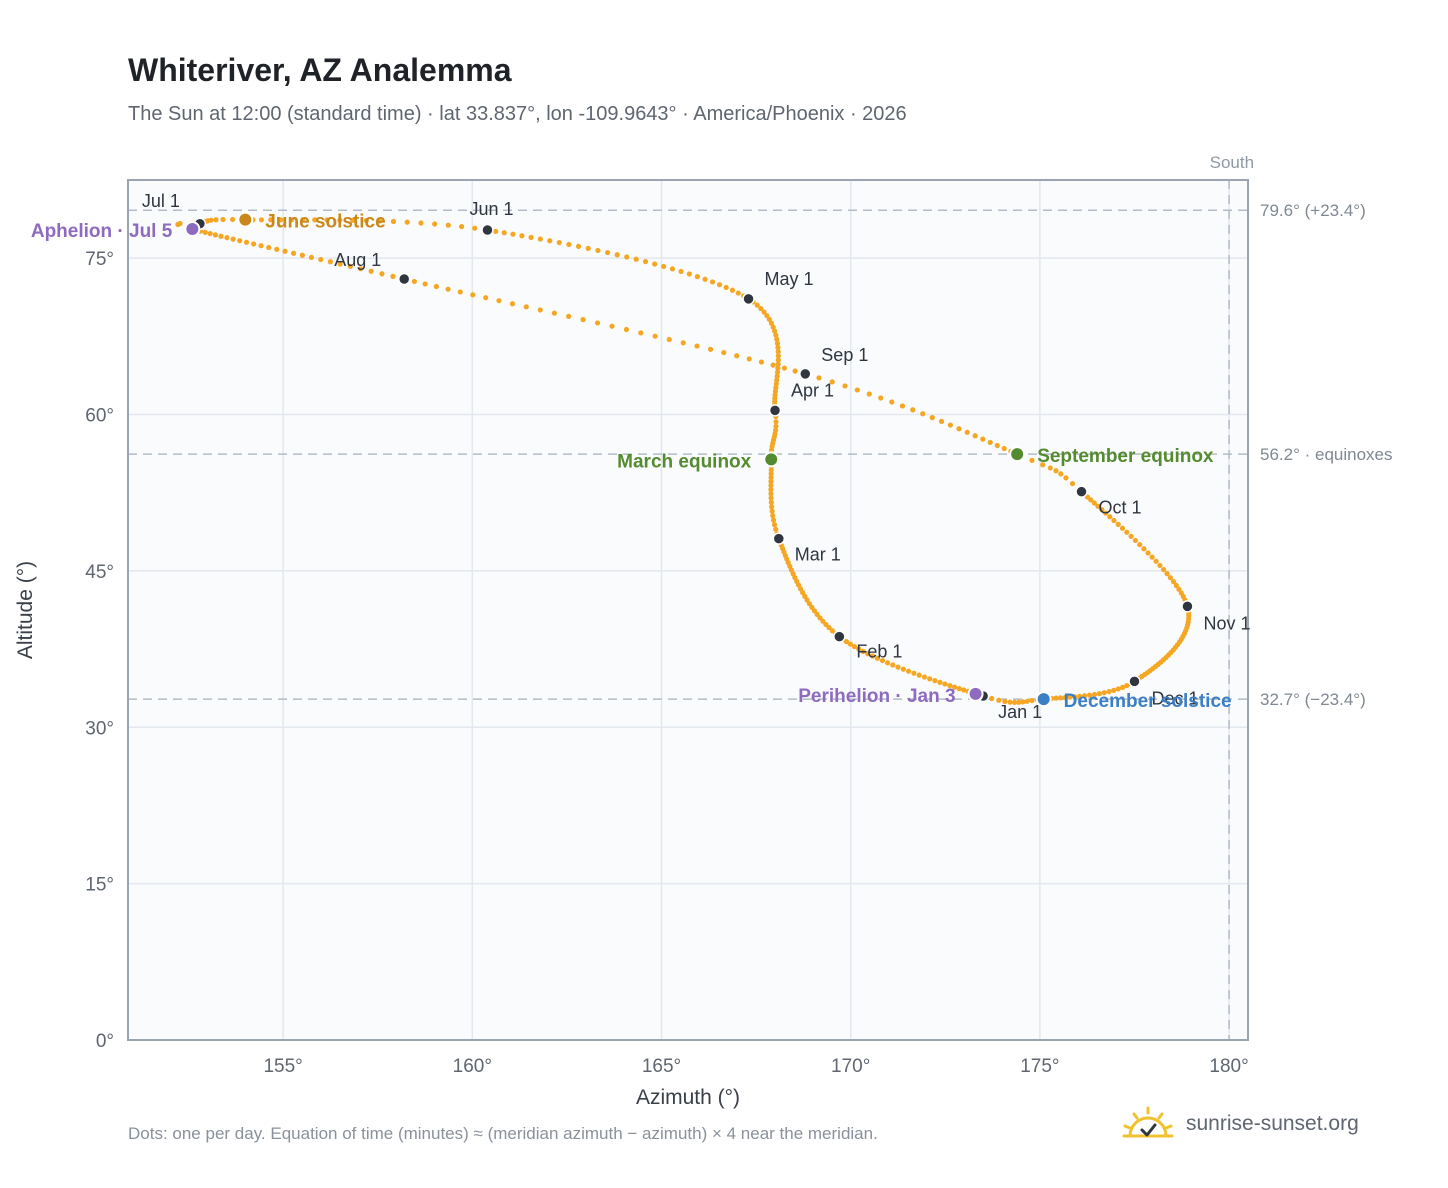 This screenshot has height=1188, width=1448. Describe the element at coordinates (99, 572) in the screenshot. I see `y-tick-label: 45°` at that location.